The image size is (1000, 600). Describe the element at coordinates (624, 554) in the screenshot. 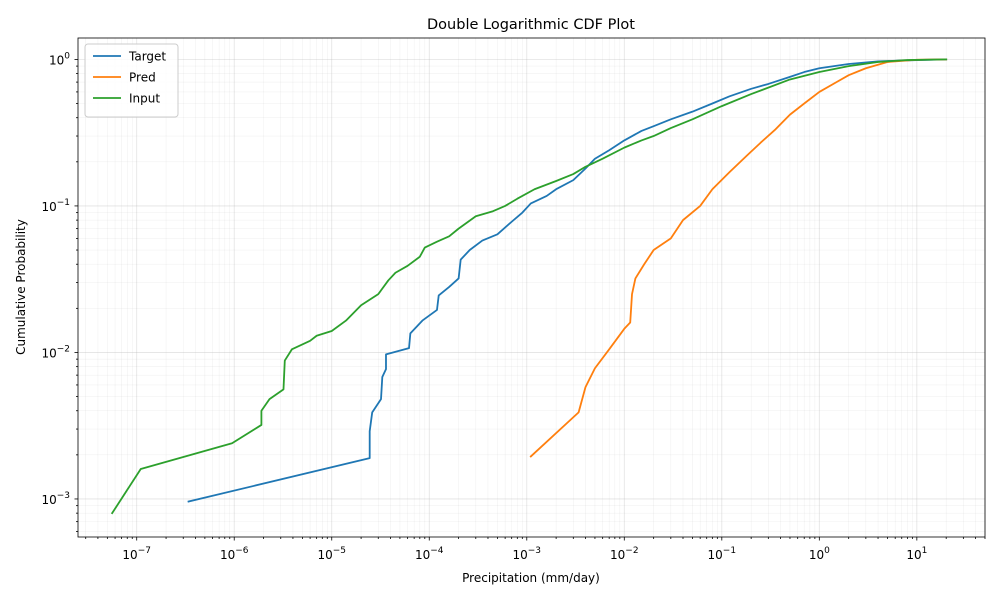

I see `x-tick-label: 10⁻²` at that location.